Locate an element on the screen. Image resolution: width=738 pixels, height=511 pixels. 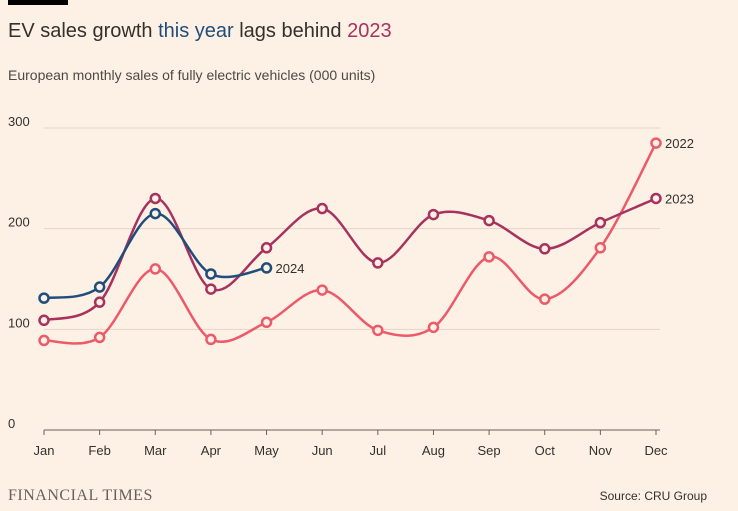
x-tick-label: Oct is located at coordinates (545, 450).